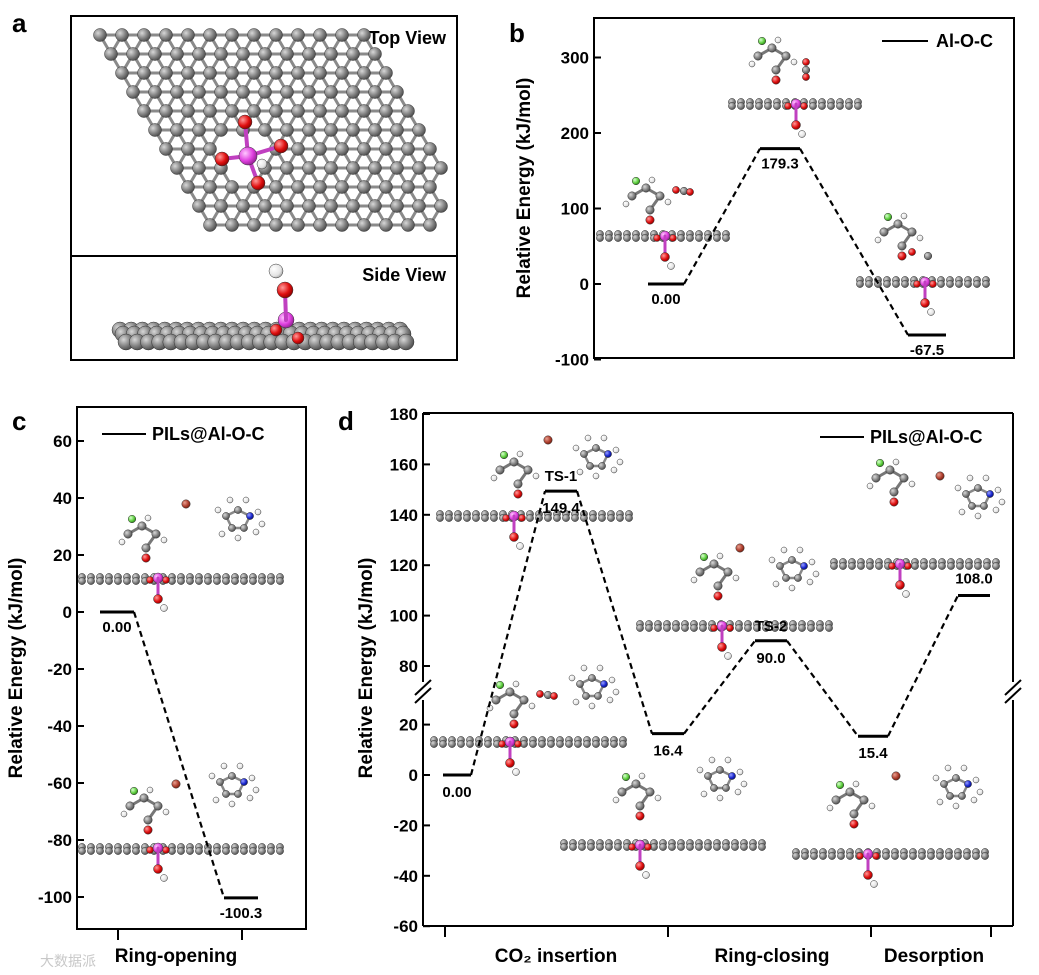  Describe the element at coordinates (614, 612) in the screenshot. I see `connector-line` at that location.